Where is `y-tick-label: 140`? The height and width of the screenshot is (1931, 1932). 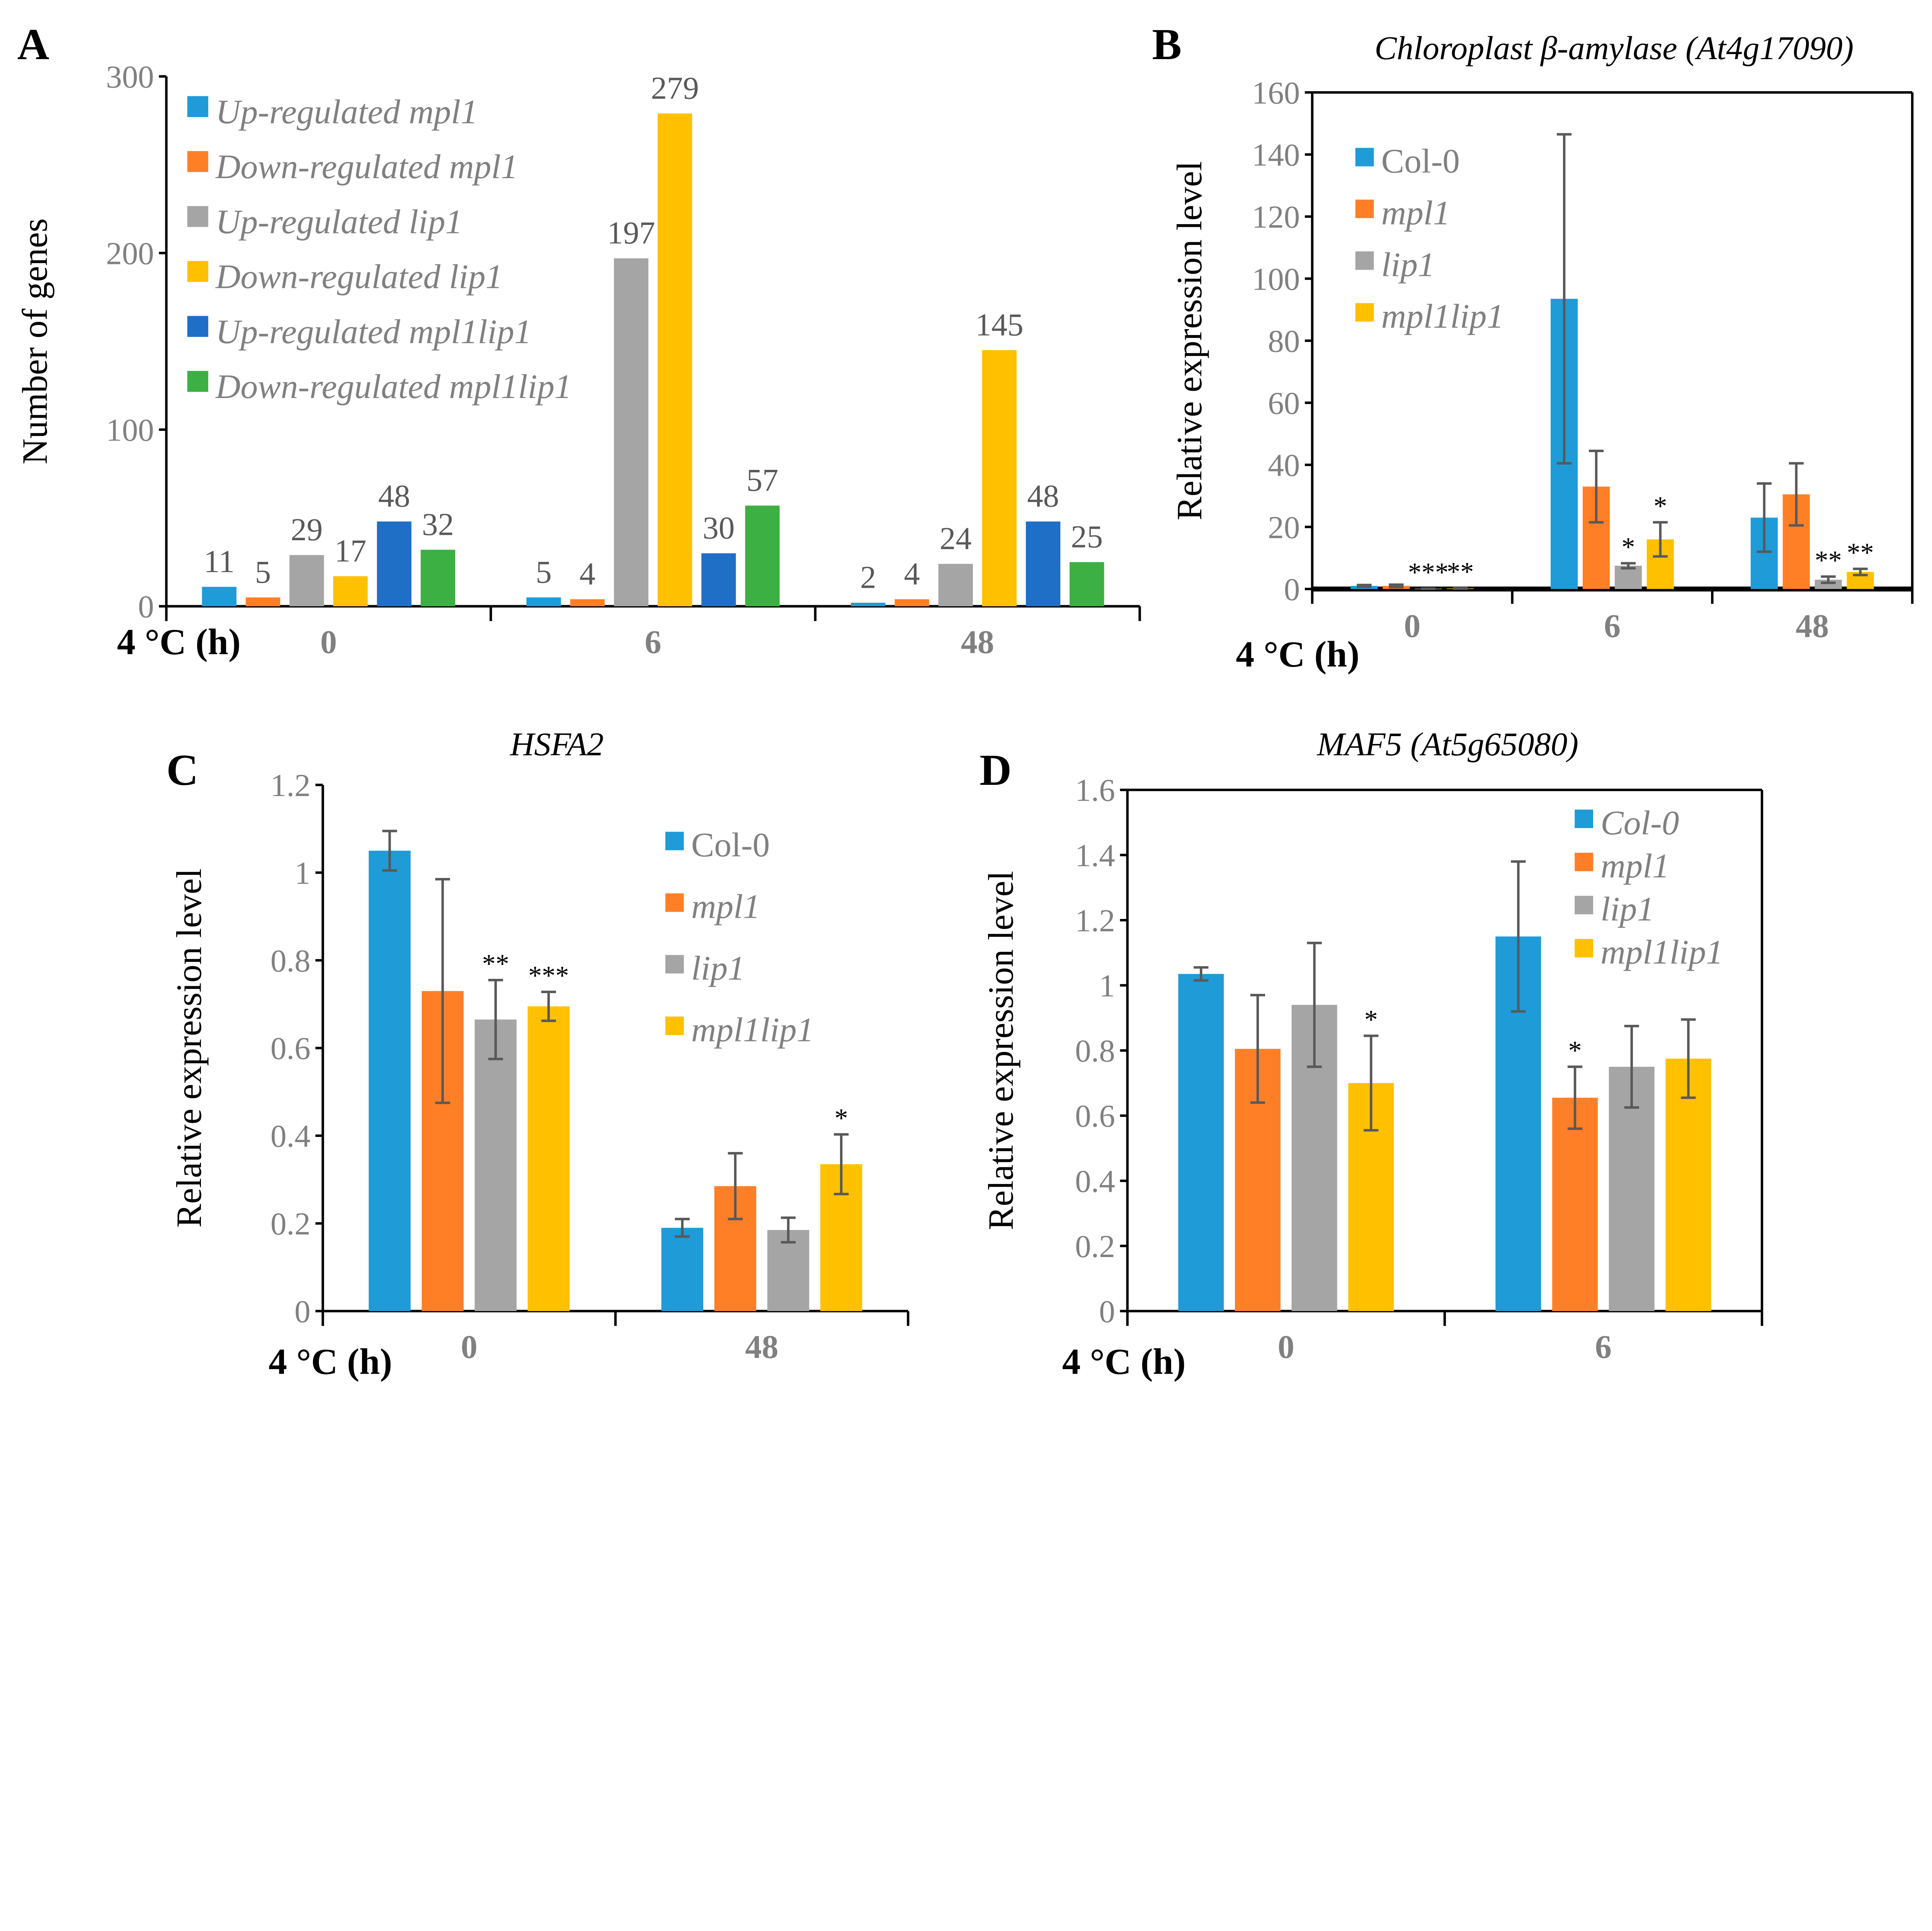
y-tick-label: 140 is located at coordinates (1276, 154).